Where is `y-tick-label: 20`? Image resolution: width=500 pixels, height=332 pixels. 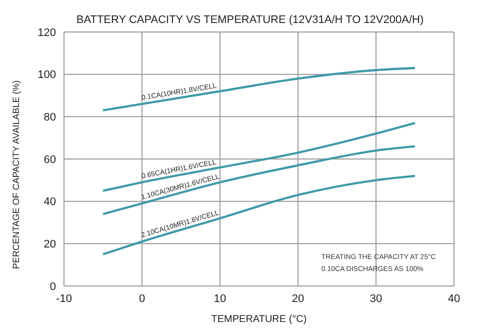 y-tick-label: 20 is located at coordinates (50, 244).